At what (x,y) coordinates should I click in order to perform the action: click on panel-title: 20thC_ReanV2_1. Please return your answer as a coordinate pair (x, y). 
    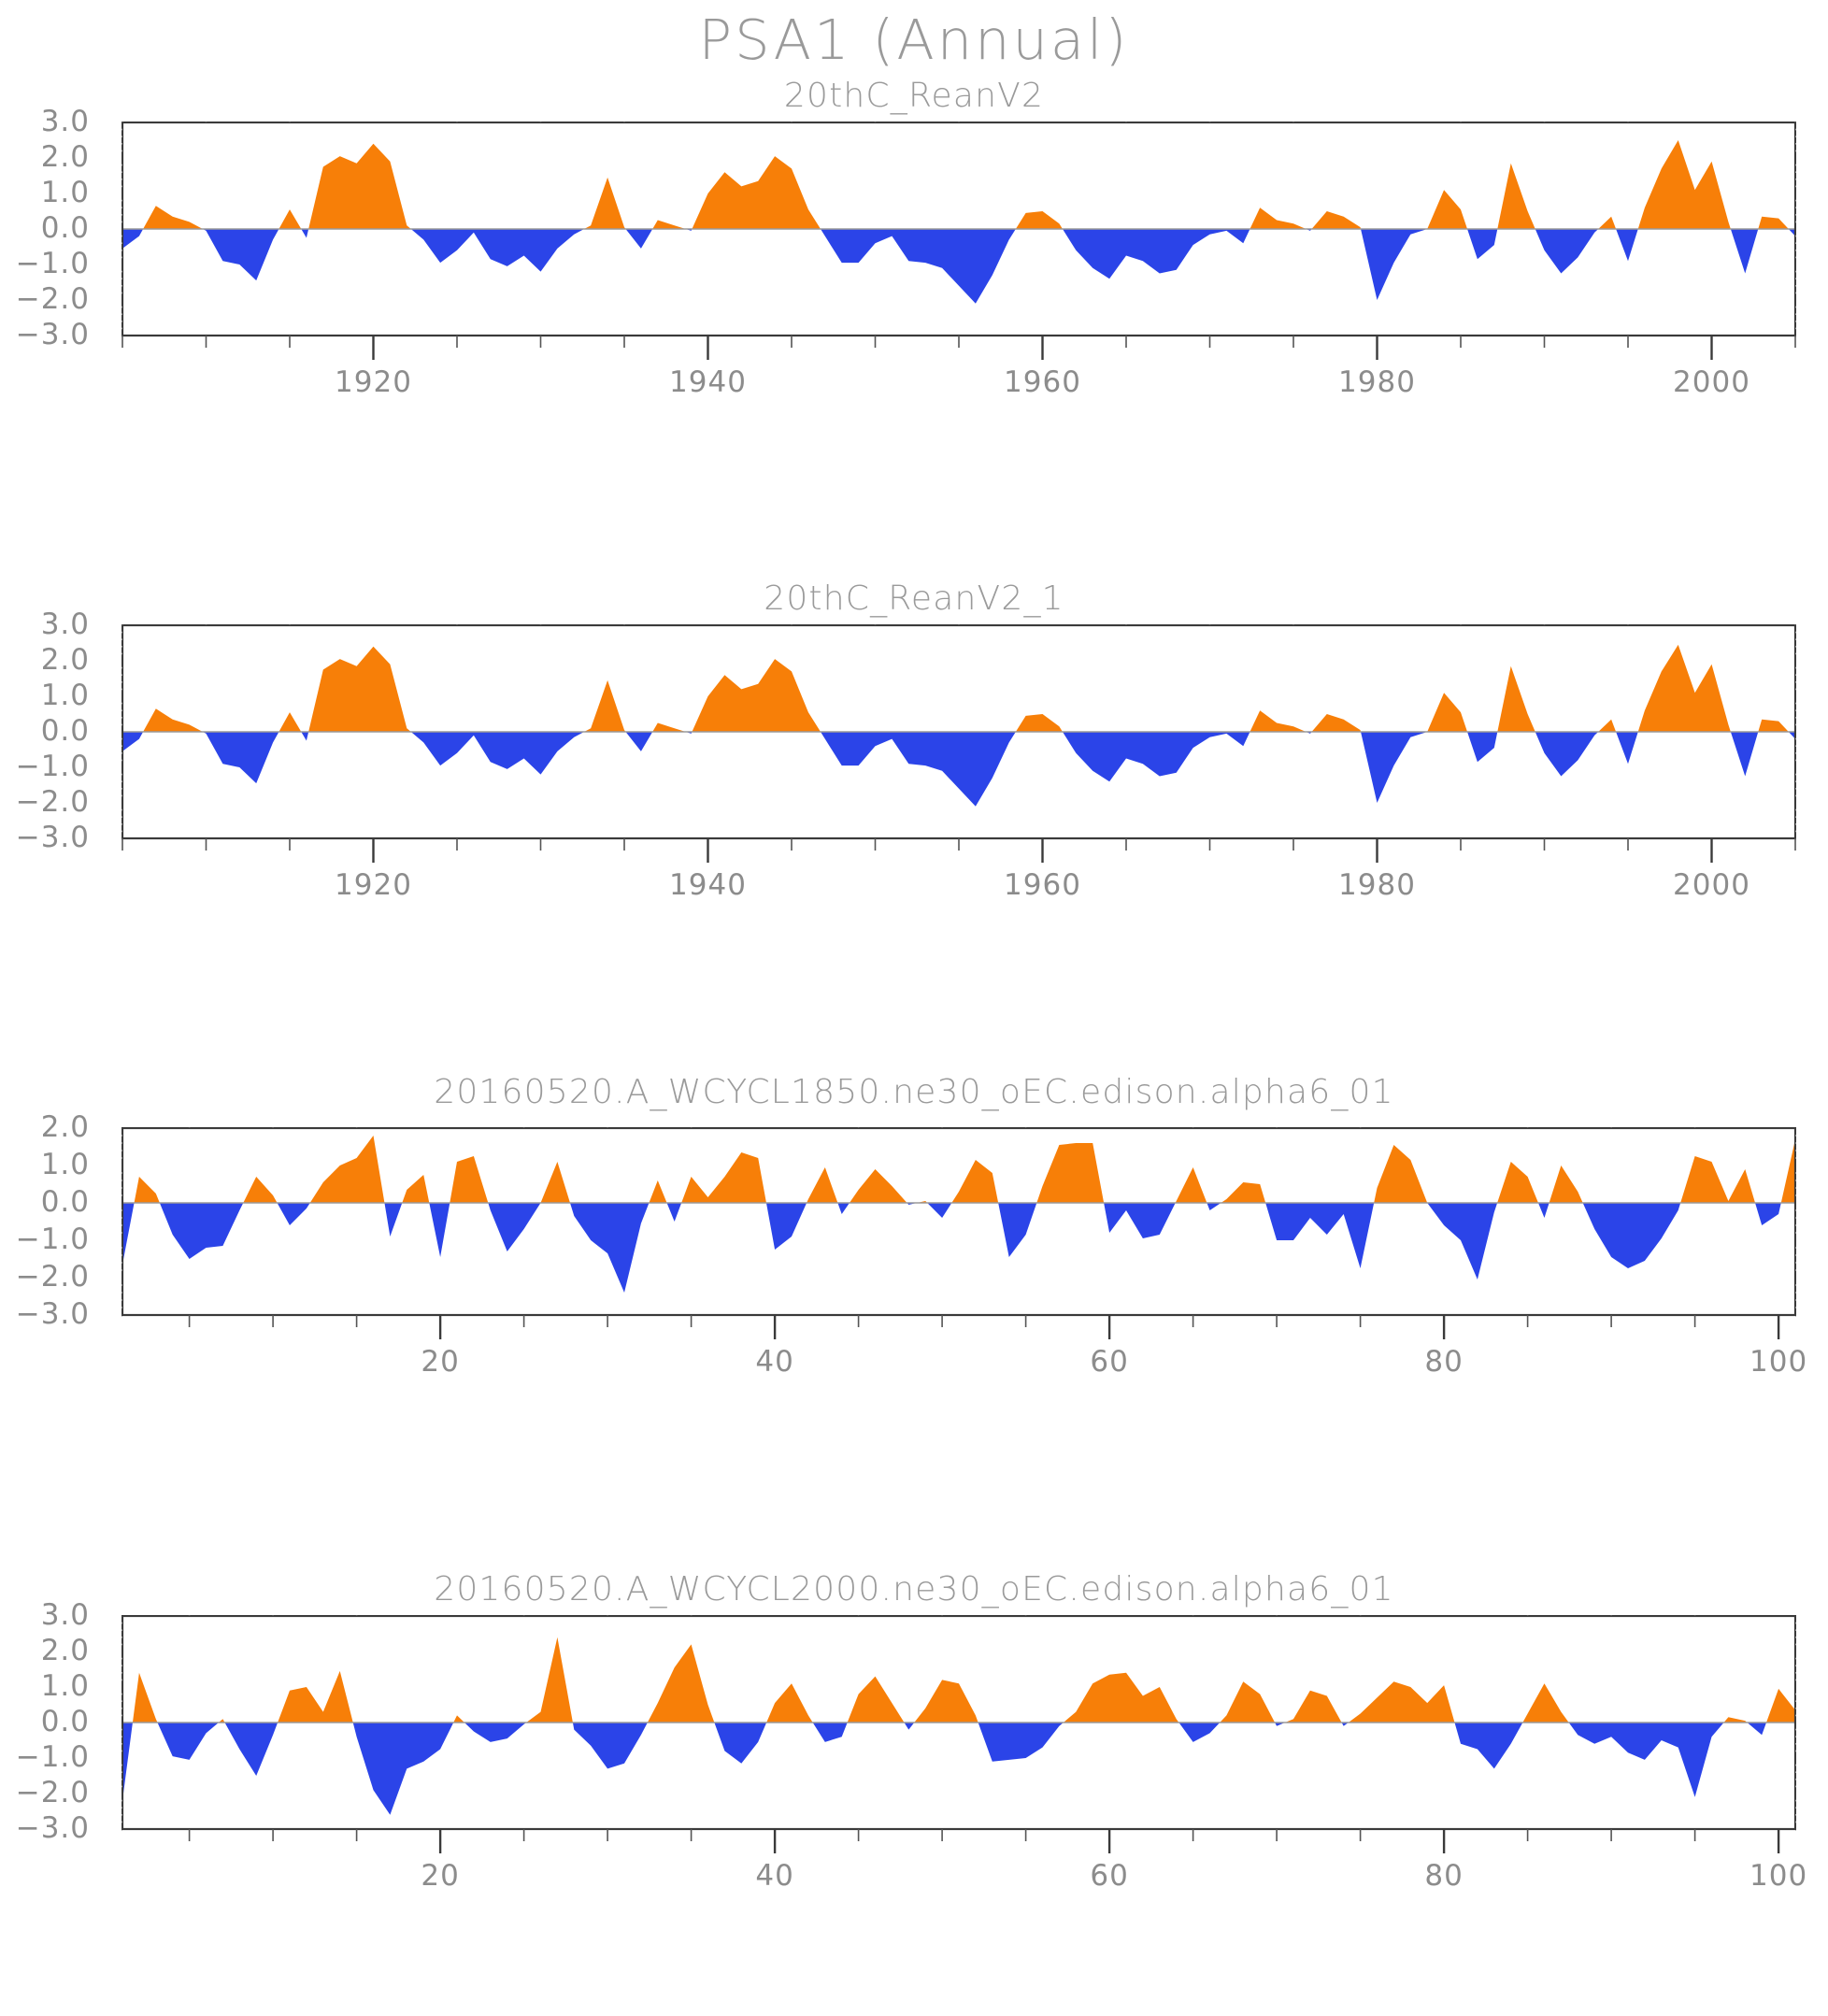
    Looking at the image, I should click on (914, 598).